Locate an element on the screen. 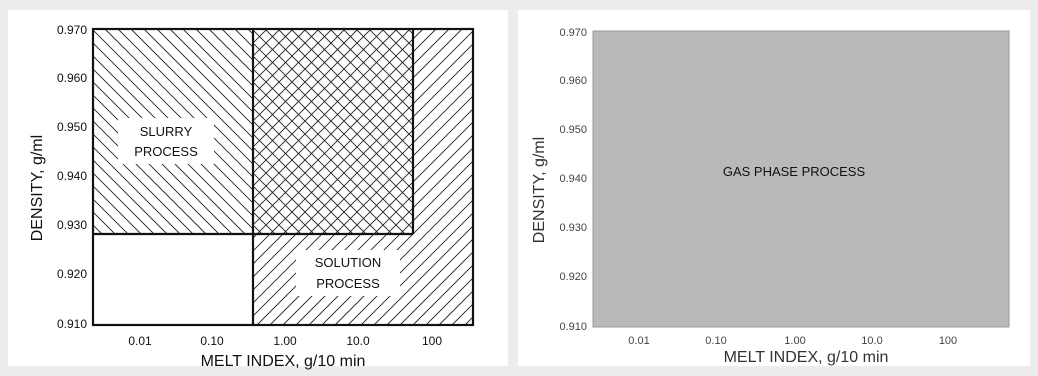 The width and height of the screenshot is (1038, 376). slurry-label-line1: SLURRY is located at coordinates (166, 131).